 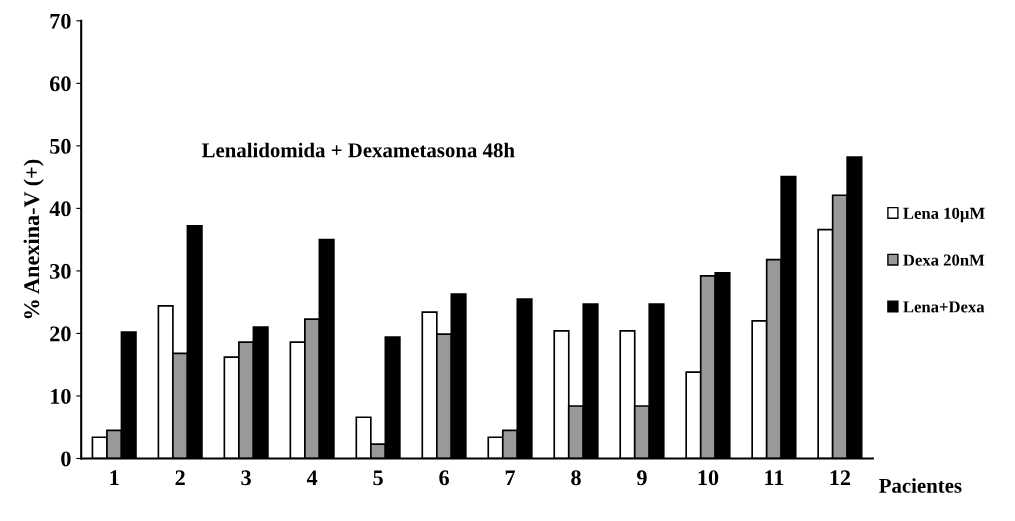 I want to click on y-tick-label: 30, so click(x=60, y=271).